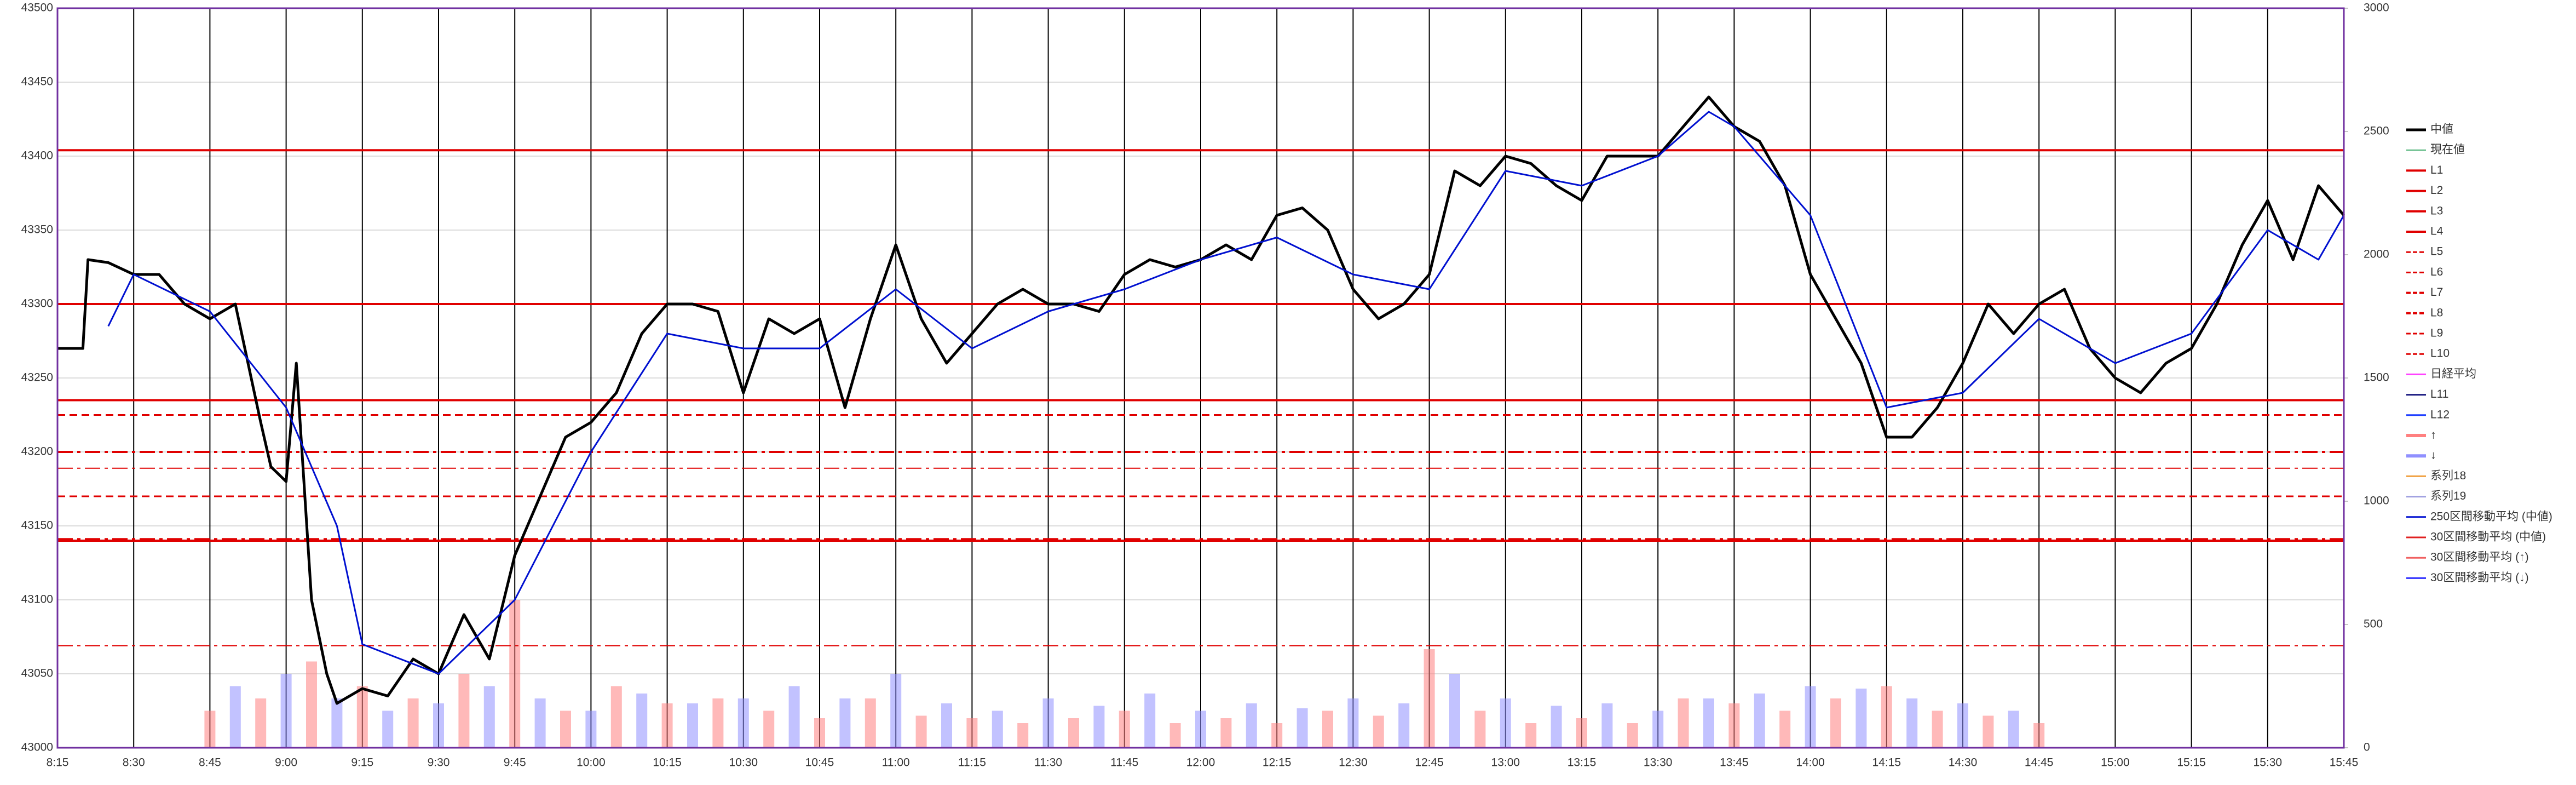  I want to click on y-tick-label: 43100, so click(37, 599).